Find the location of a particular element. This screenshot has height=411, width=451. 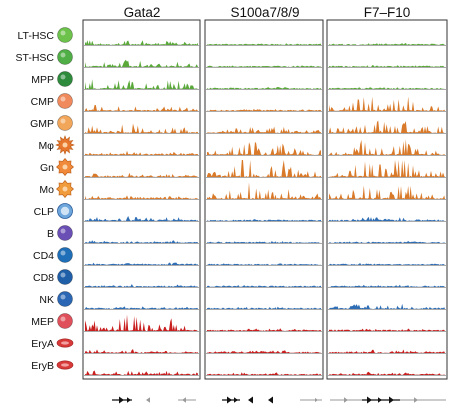

cell-icon-mep is located at coordinates (65, 321).